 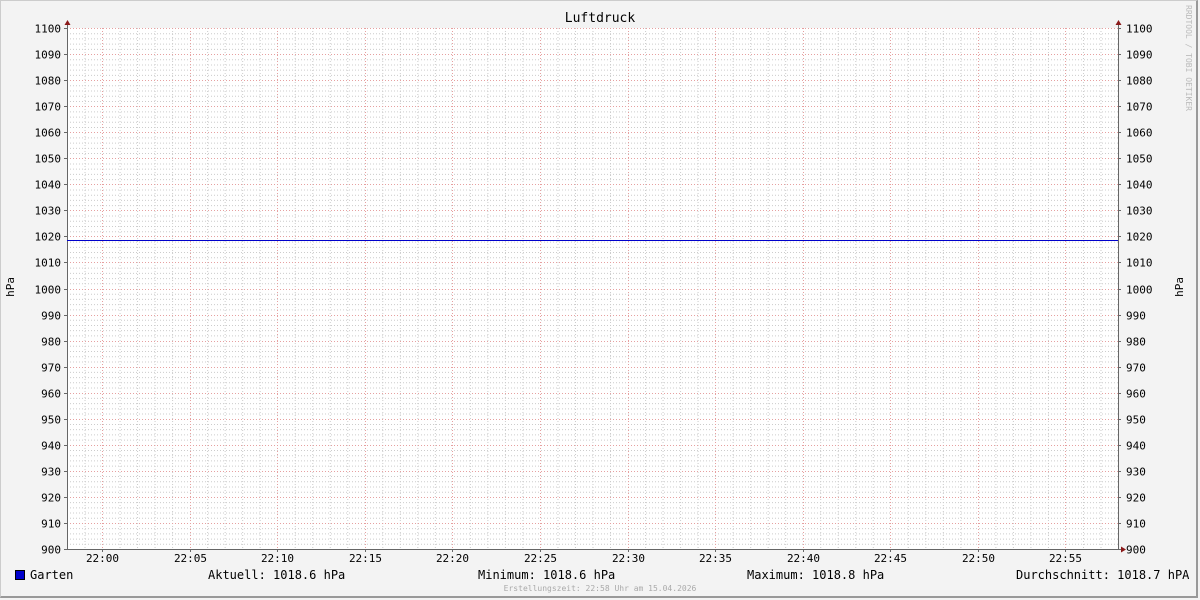 I want to click on y-tick-label-left: 1090, so click(x=48, y=55).